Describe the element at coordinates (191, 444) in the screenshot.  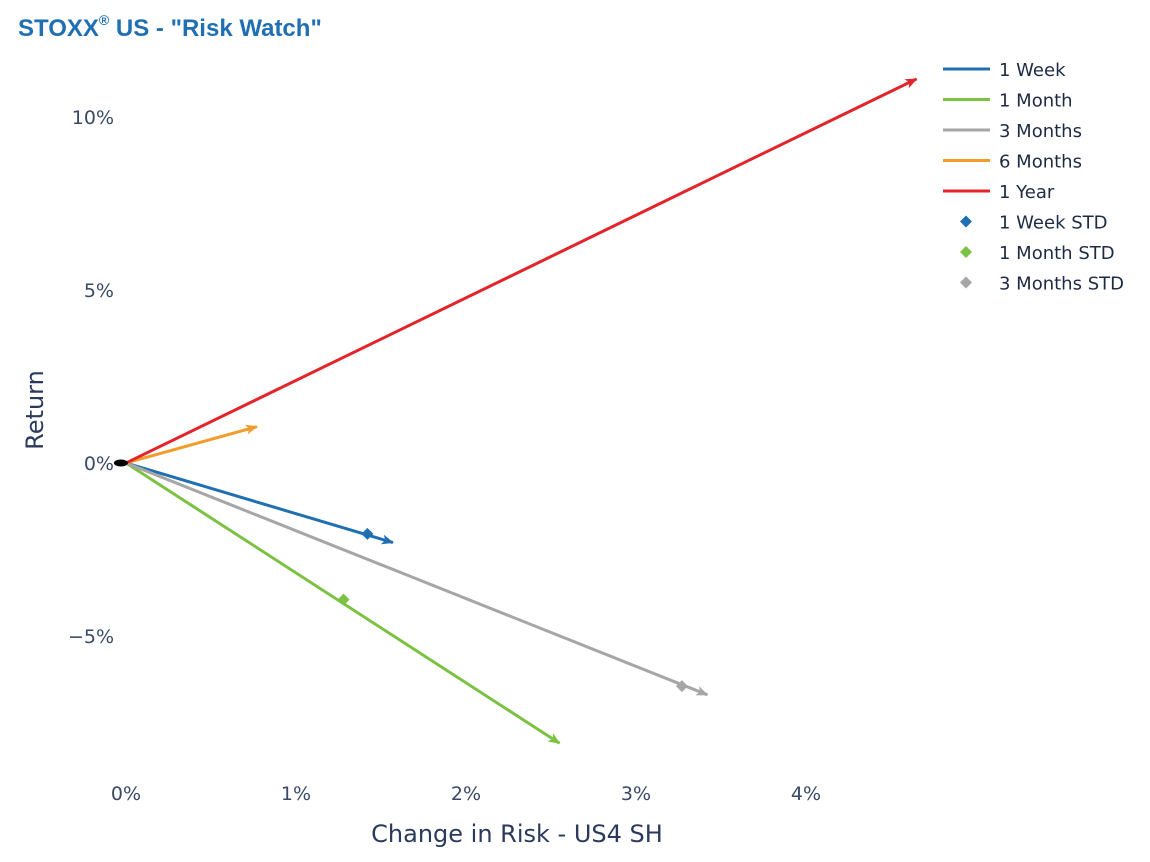
I see `series-line-6-months` at that location.